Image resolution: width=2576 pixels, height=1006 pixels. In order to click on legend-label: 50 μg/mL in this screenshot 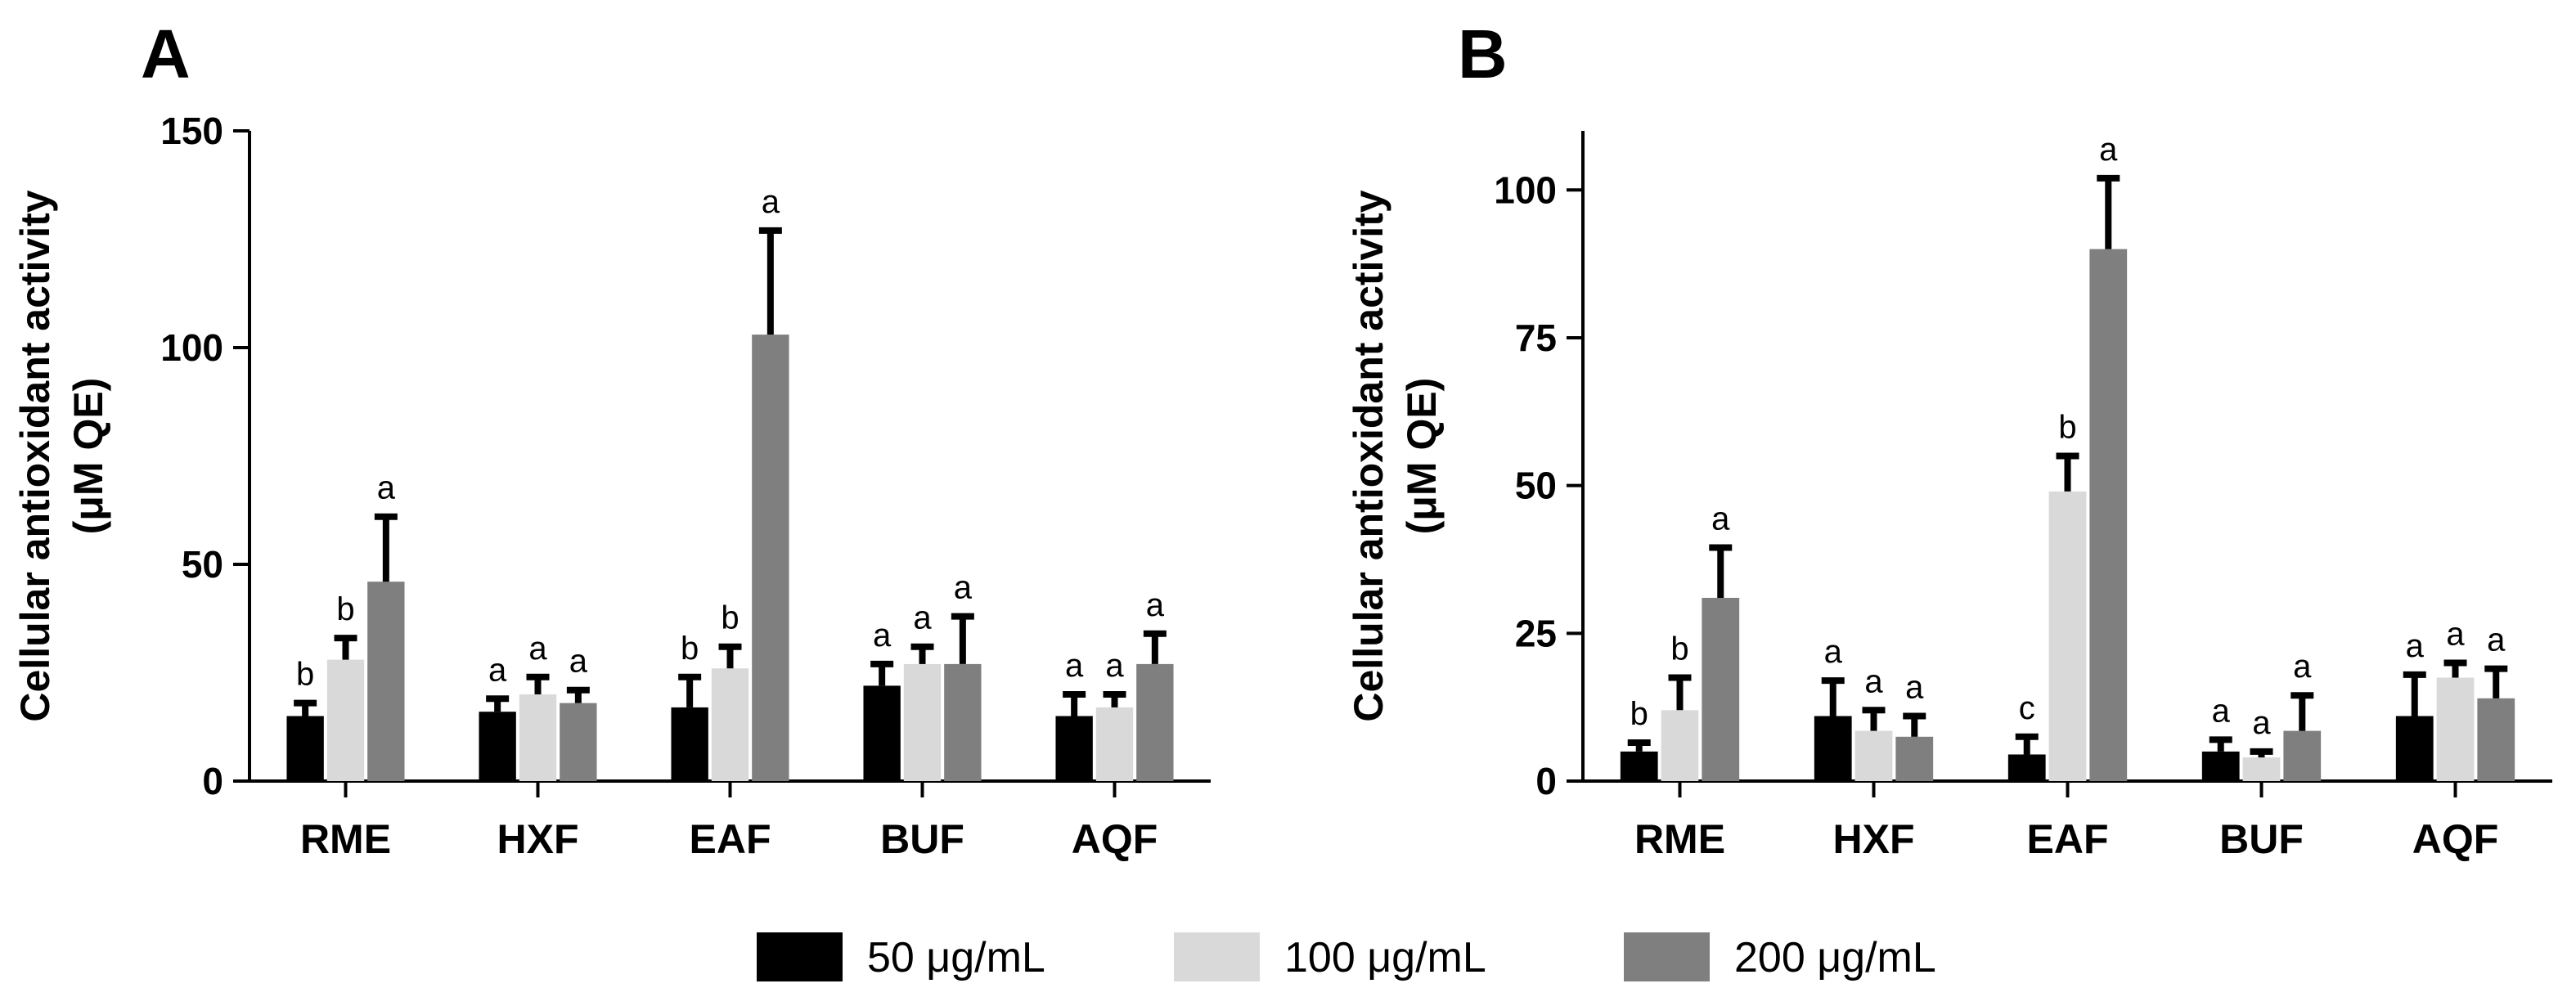, I will do `click(956, 957)`.